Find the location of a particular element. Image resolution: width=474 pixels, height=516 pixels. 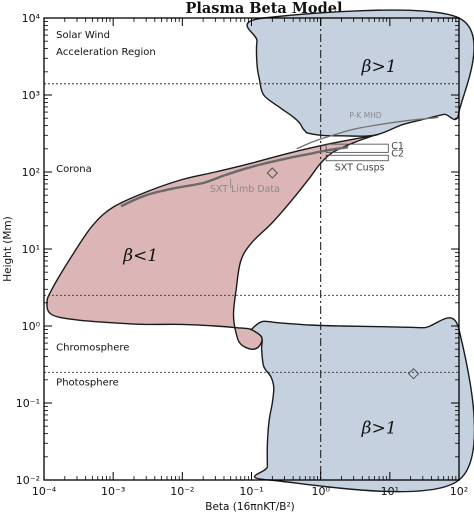

region-label: Acceleration Region is located at coordinates (106, 52).